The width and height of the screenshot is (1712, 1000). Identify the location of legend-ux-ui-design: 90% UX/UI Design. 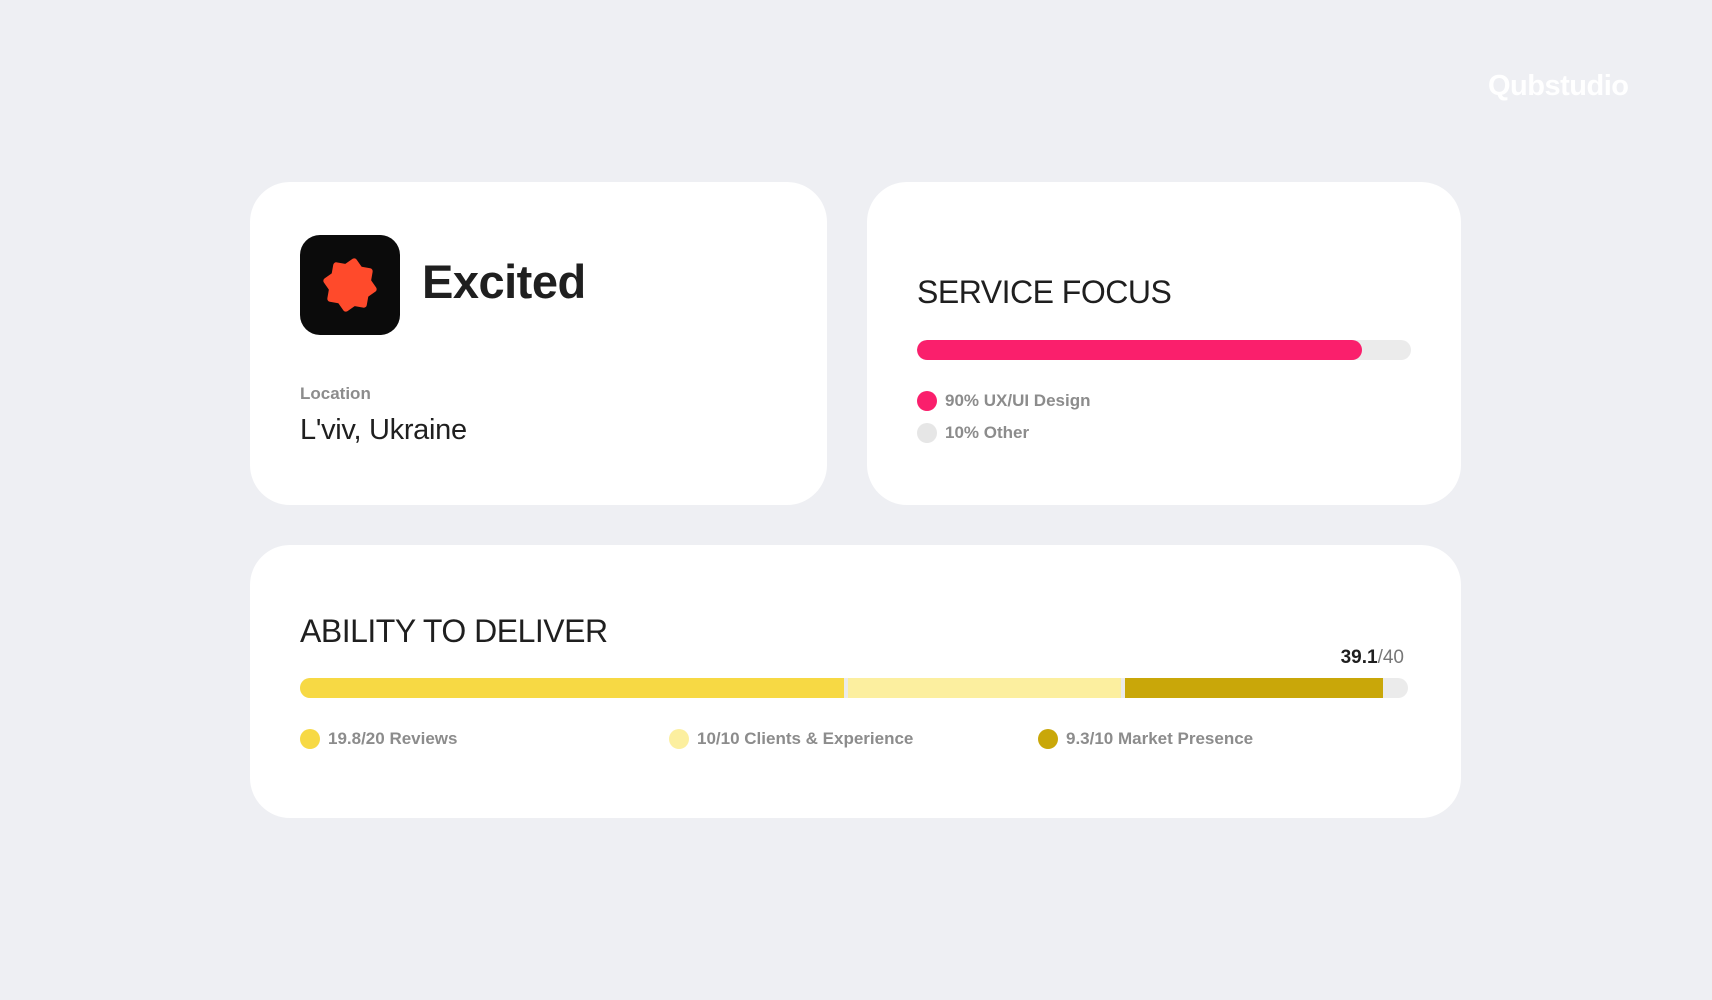
(1004, 401).